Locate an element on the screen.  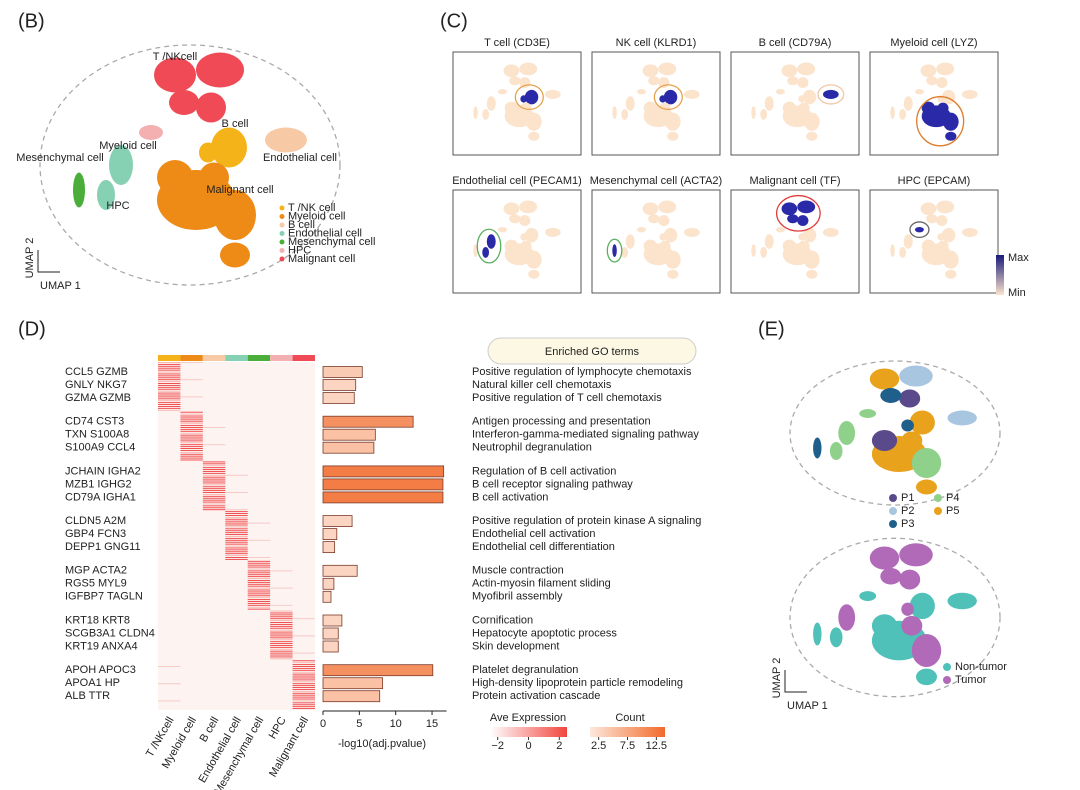
gene-label: IGFBP7 TAGLN is located at coordinates (104, 597).